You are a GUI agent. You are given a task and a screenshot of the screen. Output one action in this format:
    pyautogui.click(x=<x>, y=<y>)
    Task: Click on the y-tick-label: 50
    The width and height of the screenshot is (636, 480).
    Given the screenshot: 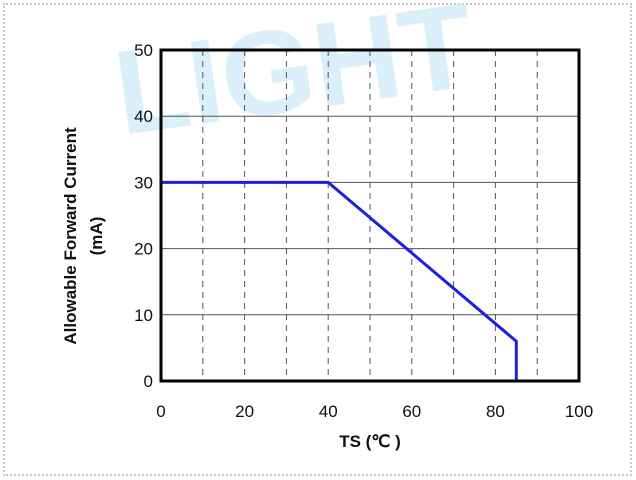 What is the action you would take?
    pyautogui.click(x=143, y=50)
    